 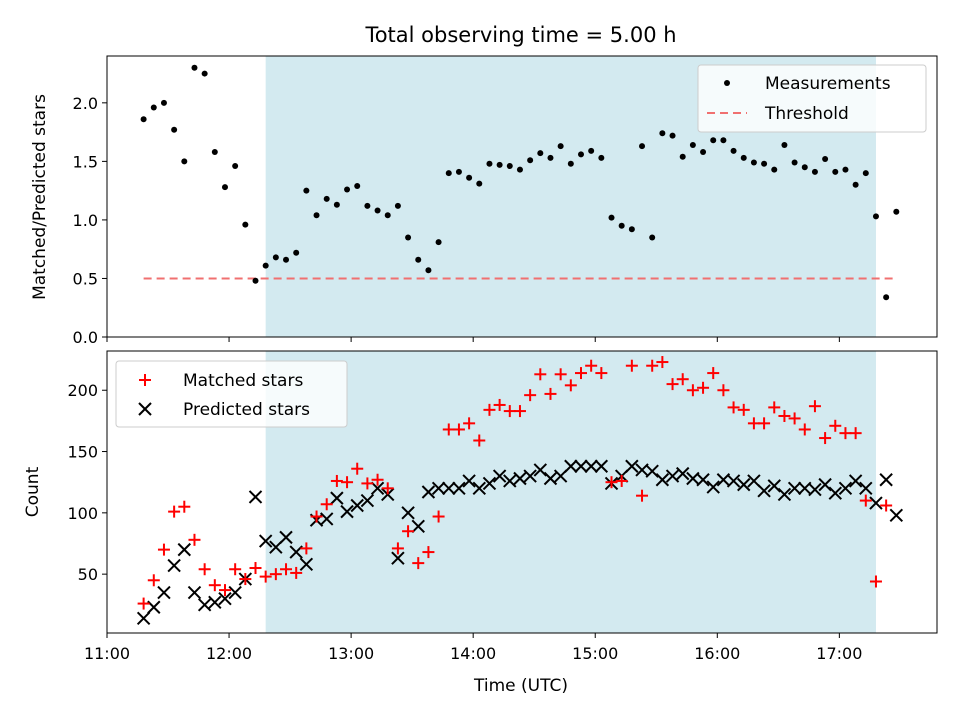 I want to click on y-tick-label: 0.5, so click(x=85, y=278).